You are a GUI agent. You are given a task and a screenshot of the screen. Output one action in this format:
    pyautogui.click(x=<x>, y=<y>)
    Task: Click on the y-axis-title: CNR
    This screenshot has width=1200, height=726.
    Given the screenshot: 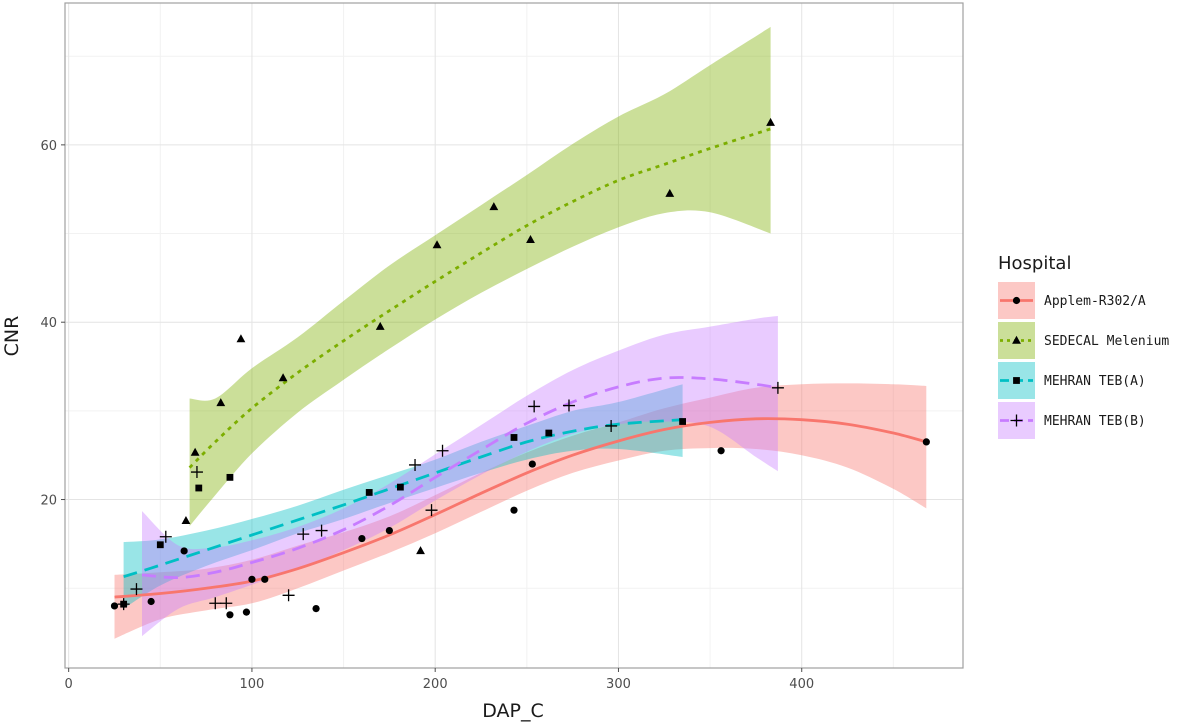 What is the action you would take?
    pyautogui.click(x=12, y=336)
    